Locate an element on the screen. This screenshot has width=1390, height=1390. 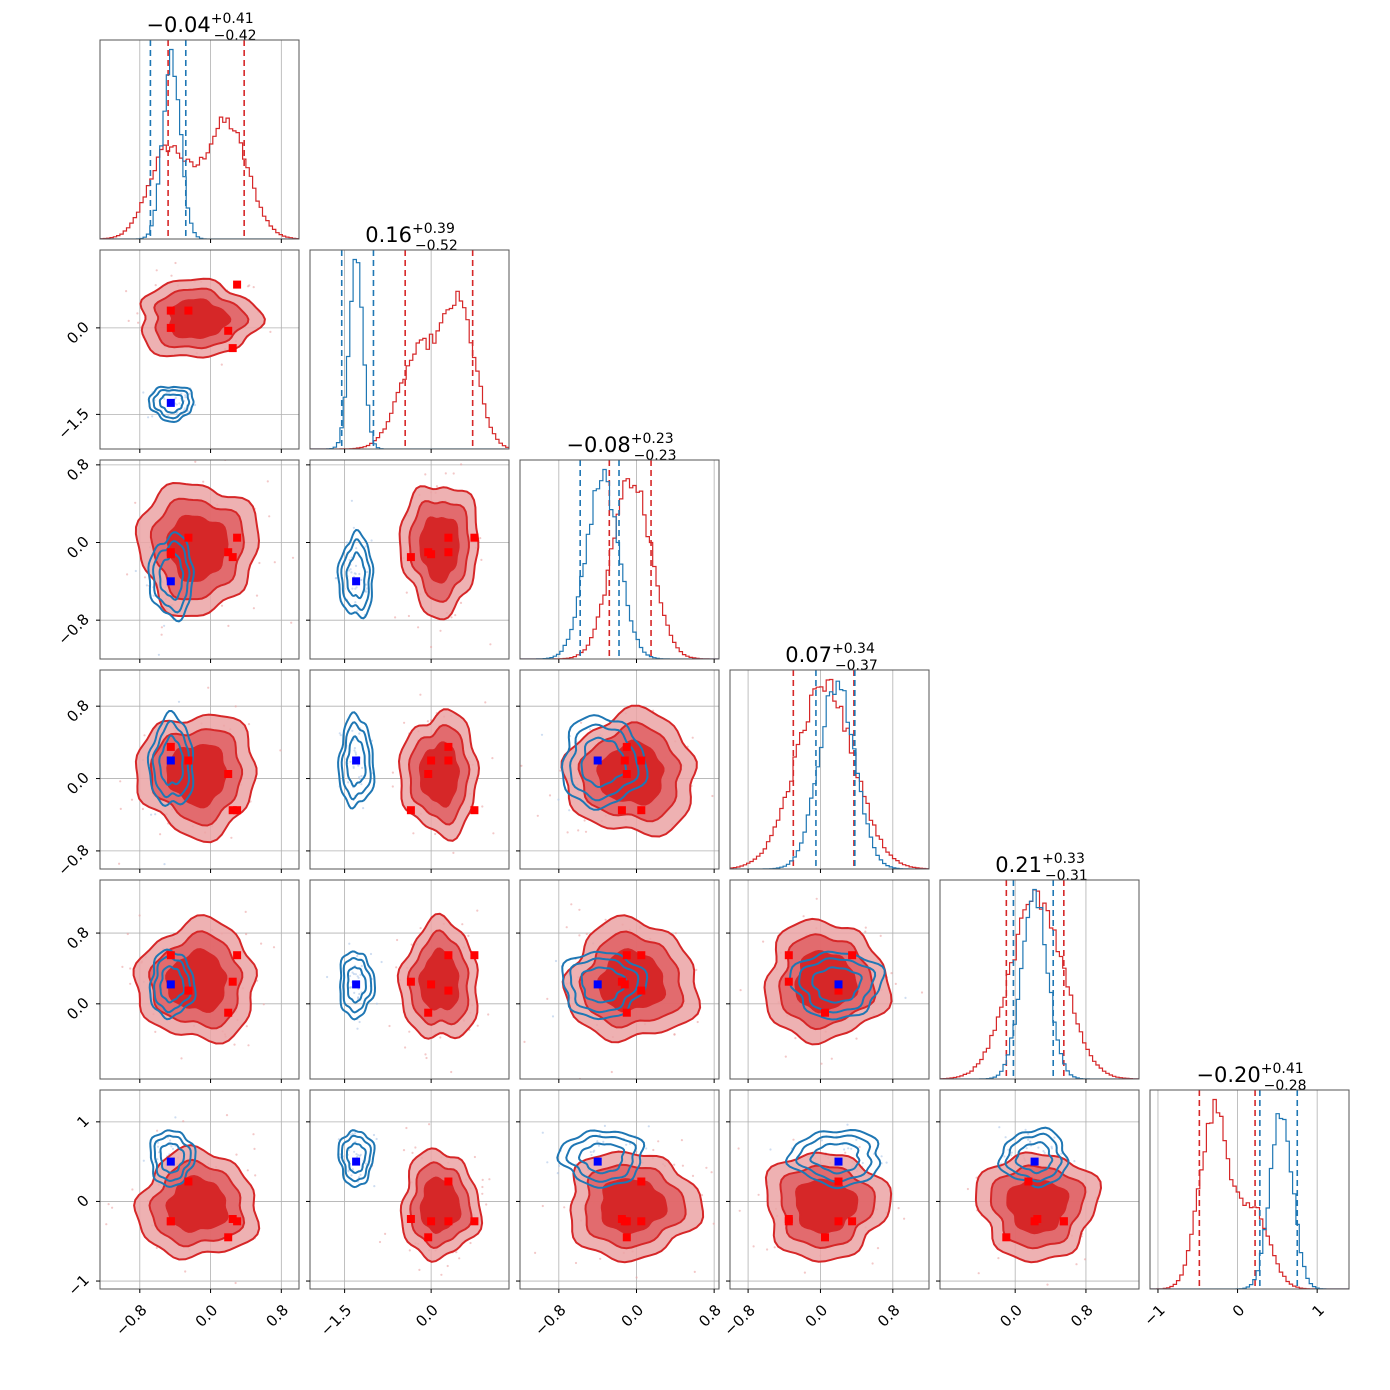
panel-r4-c4: 0.21+0.33 −0.31 is located at coordinates (1039, 967).